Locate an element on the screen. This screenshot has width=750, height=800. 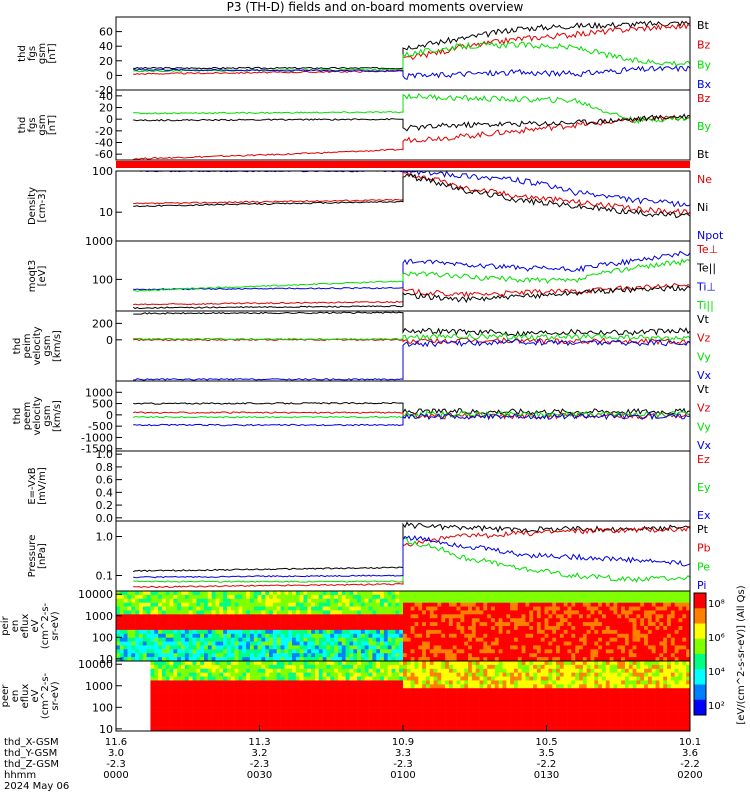
legend-Ti⊥: Ti⊥ is located at coordinates (706, 286).